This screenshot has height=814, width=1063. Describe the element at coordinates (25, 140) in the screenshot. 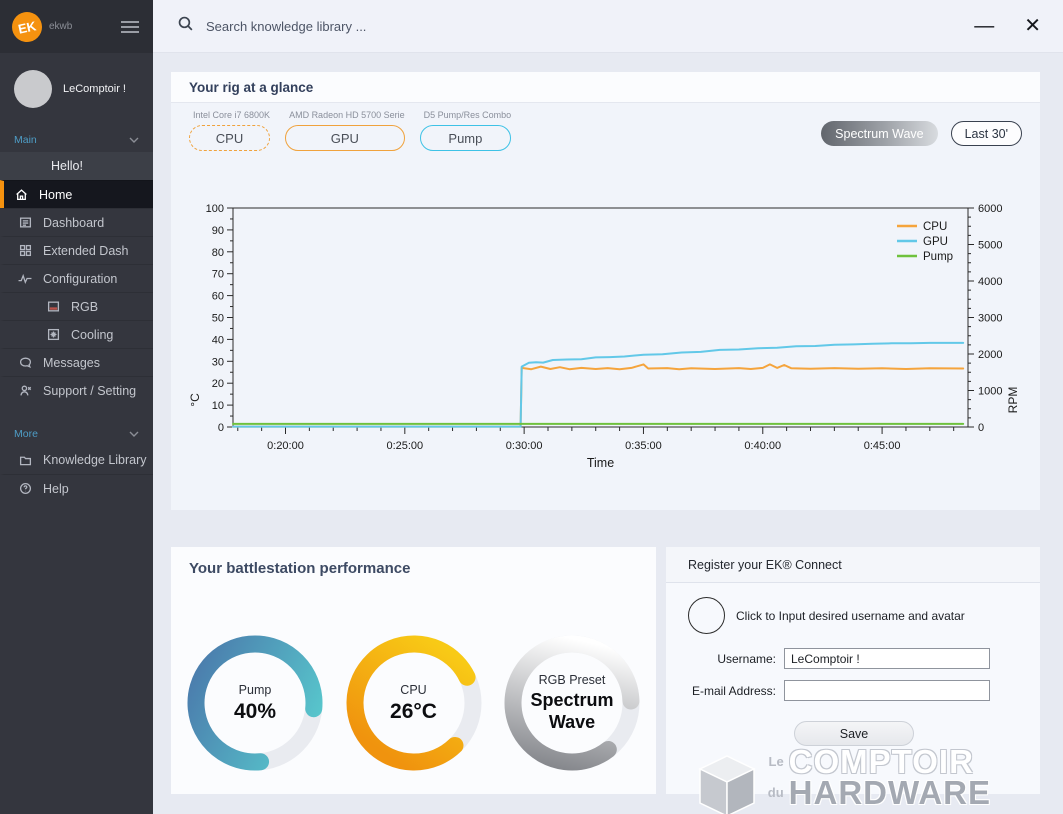

I see `section-main-label: Main` at that location.